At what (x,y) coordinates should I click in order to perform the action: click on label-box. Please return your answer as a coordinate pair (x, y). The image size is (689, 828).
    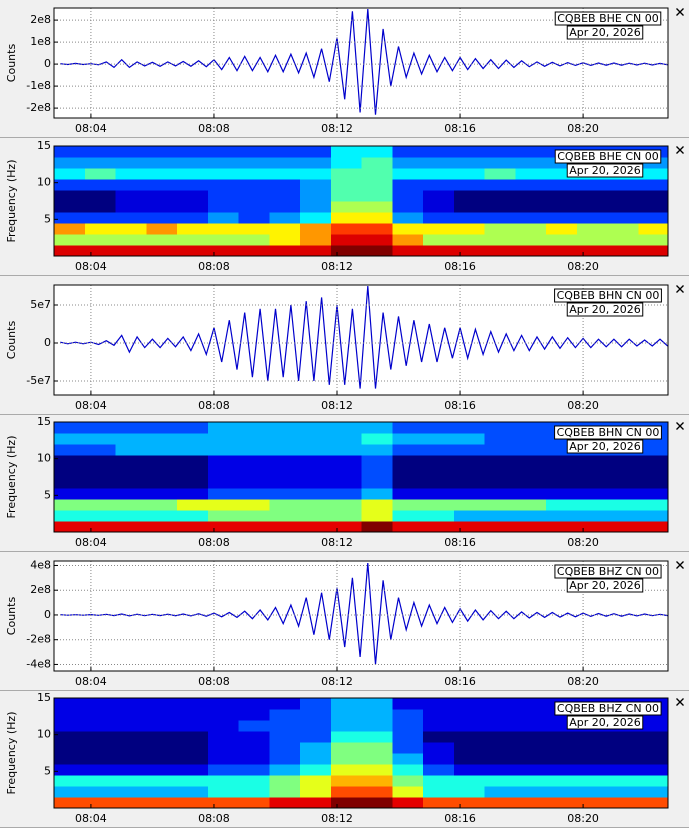
    Looking at the image, I should click on (605, 722).